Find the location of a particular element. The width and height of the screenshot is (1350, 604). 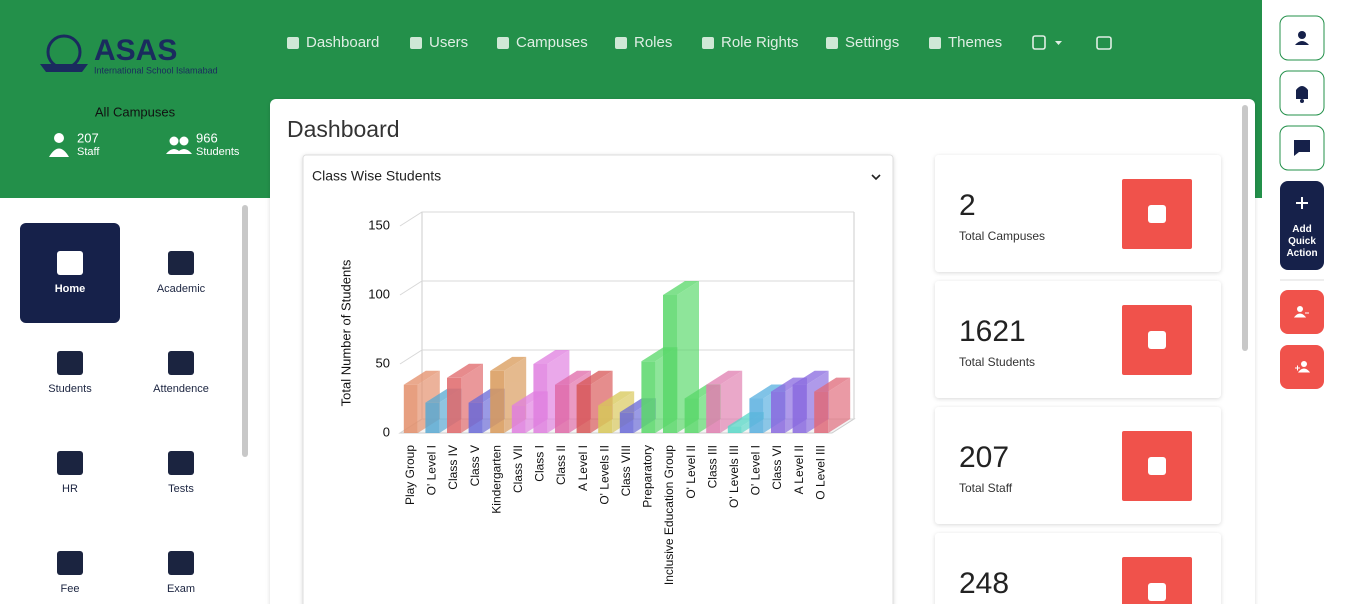

nav-label: Settings is located at coordinates (872, 42).